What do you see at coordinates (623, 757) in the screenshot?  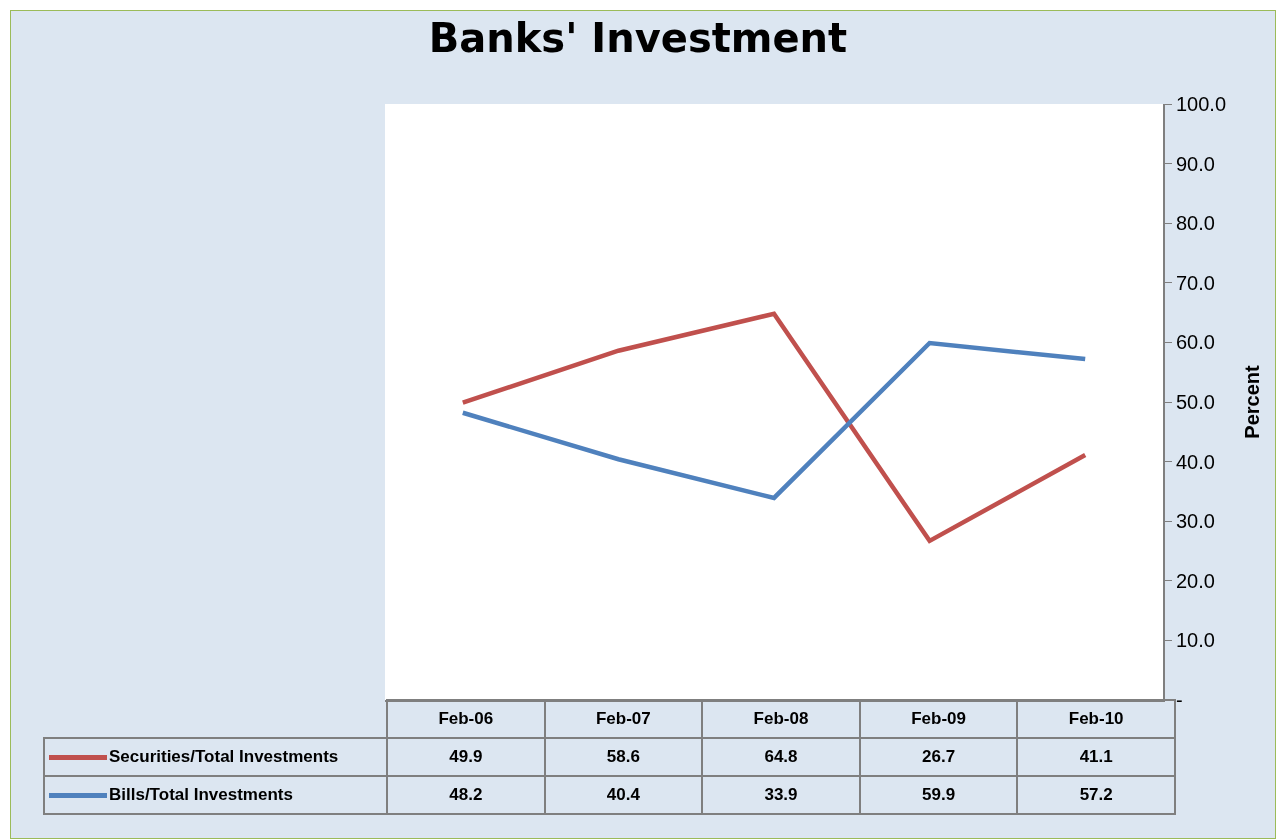 I see `data-label: 58.6` at bounding box center [623, 757].